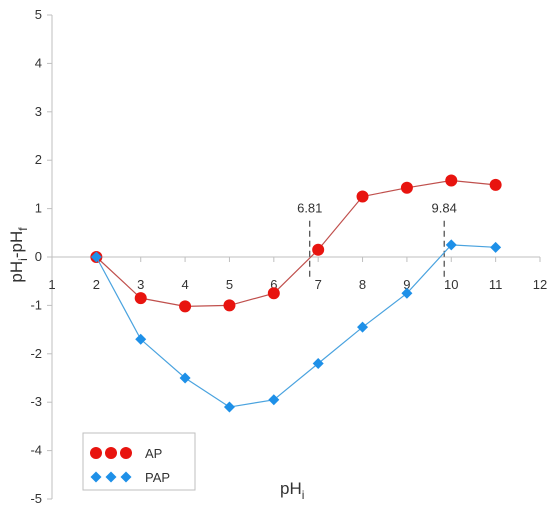 The image size is (550, 510). I want to click on y-tick-label: 5, so click(38, 14).